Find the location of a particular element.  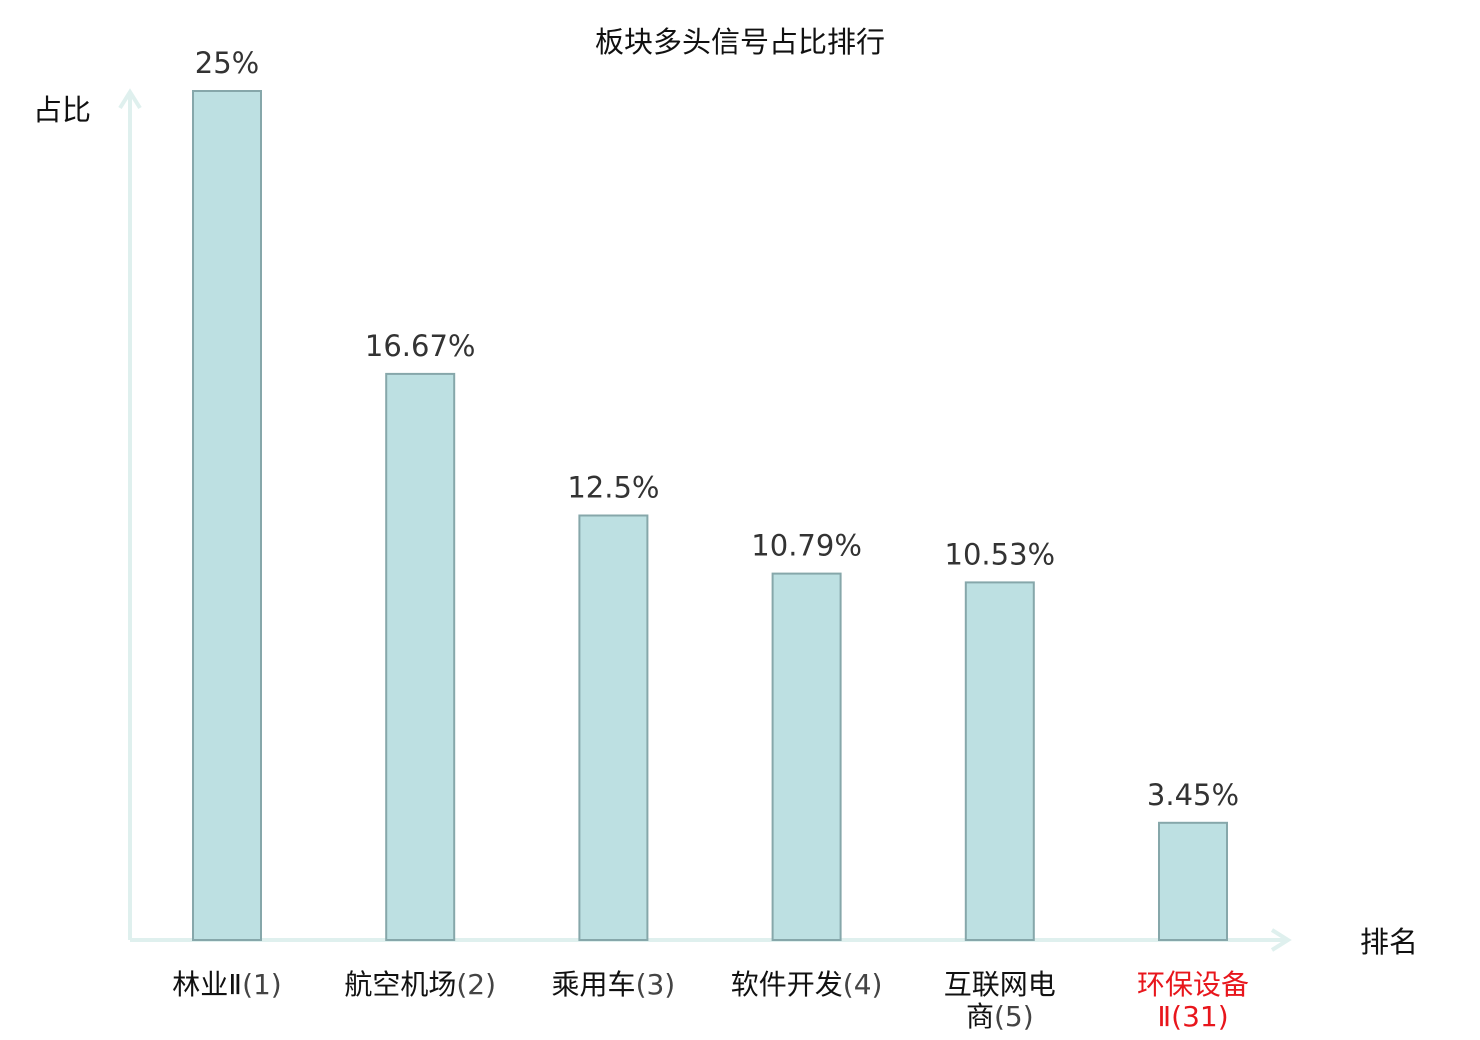

category-name: 软件开发 is located at coordinates (787, 984).